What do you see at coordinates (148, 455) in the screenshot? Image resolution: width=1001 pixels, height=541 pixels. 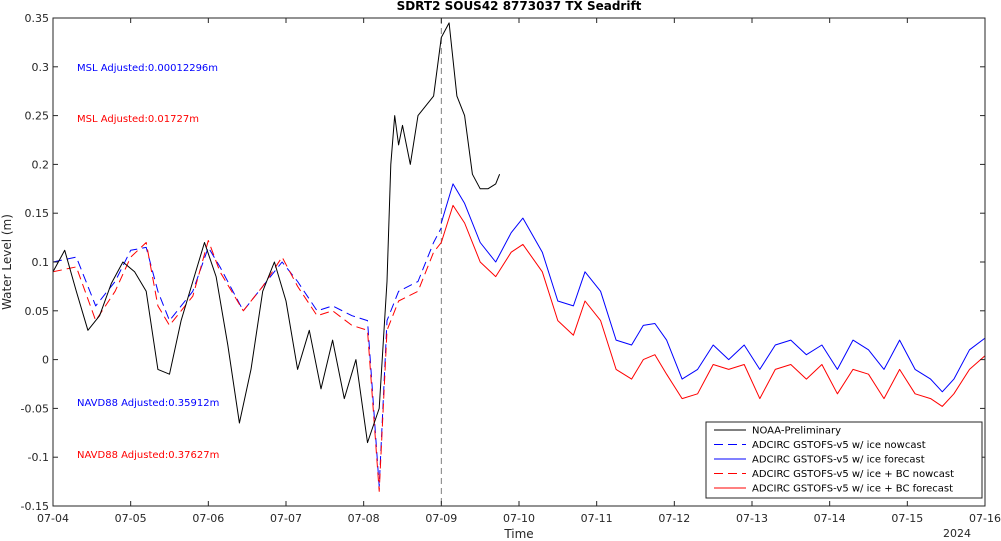 I see `offset-annotation: NAVD88 Adjusted:0.37627m` at bounding box center [148, 455].